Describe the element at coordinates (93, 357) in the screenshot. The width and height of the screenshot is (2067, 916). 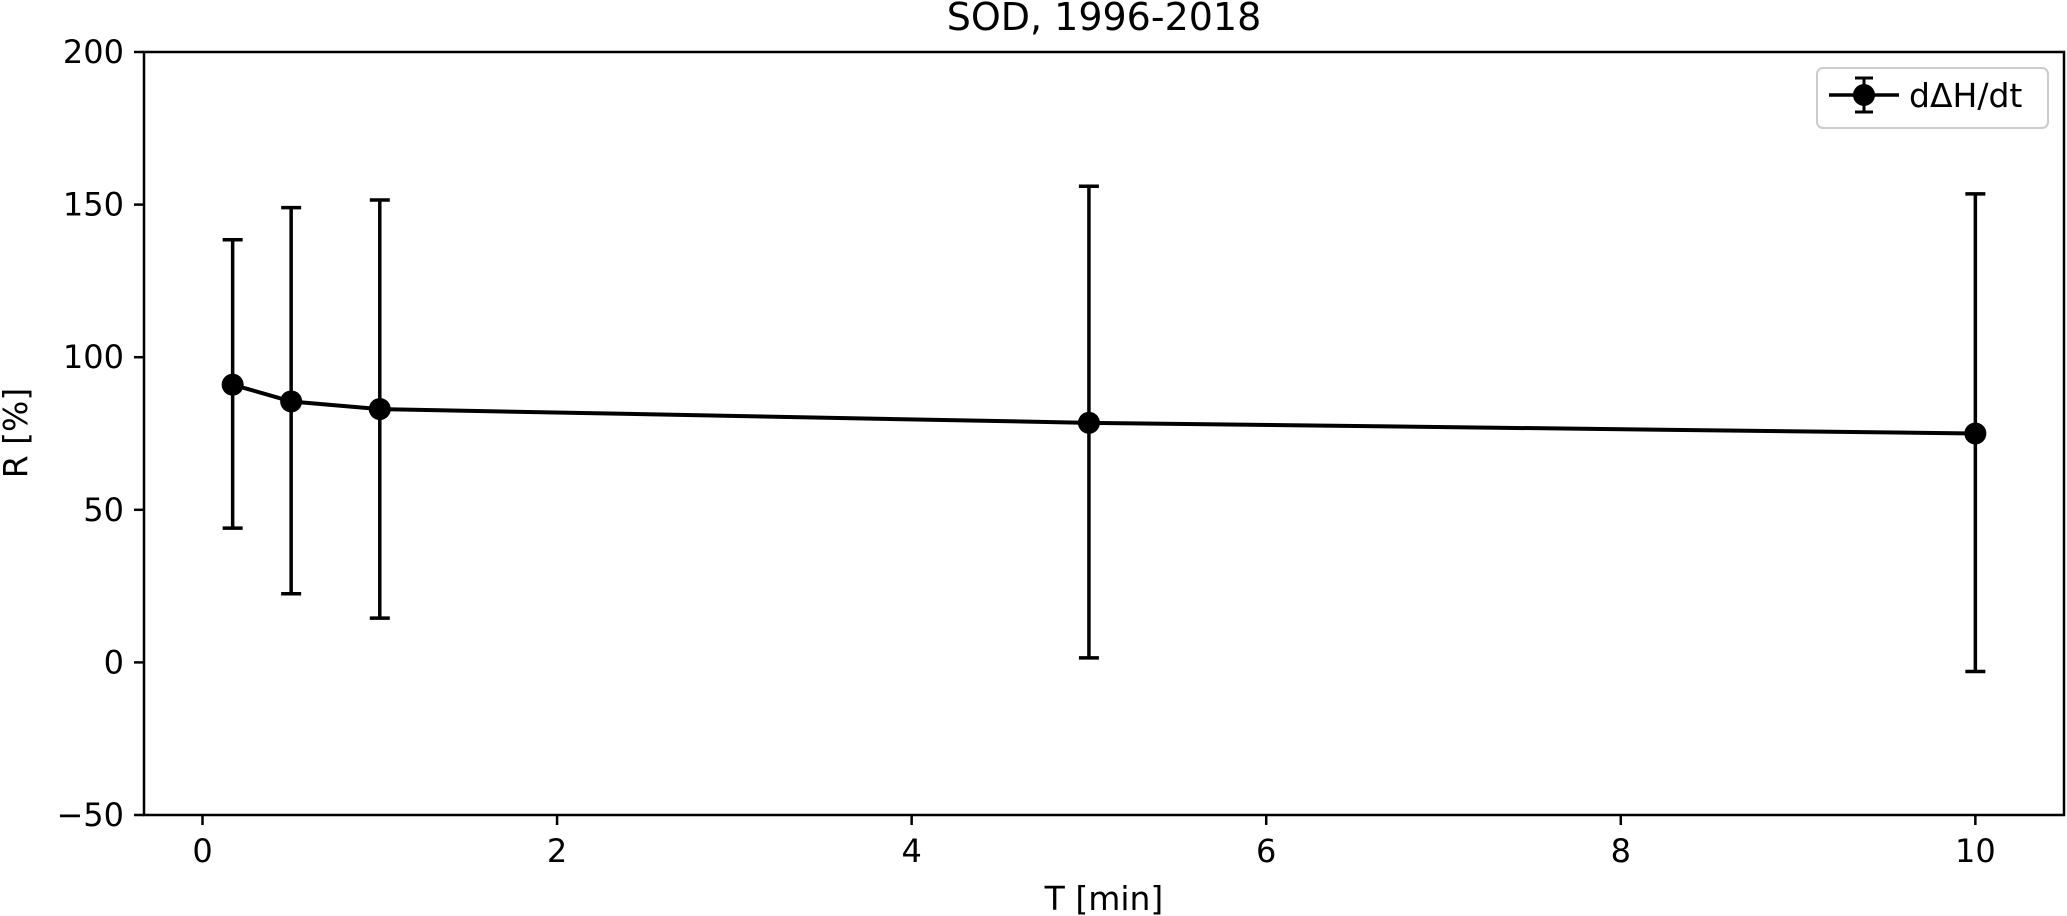
I see `y-tick-label: 100` at that location.